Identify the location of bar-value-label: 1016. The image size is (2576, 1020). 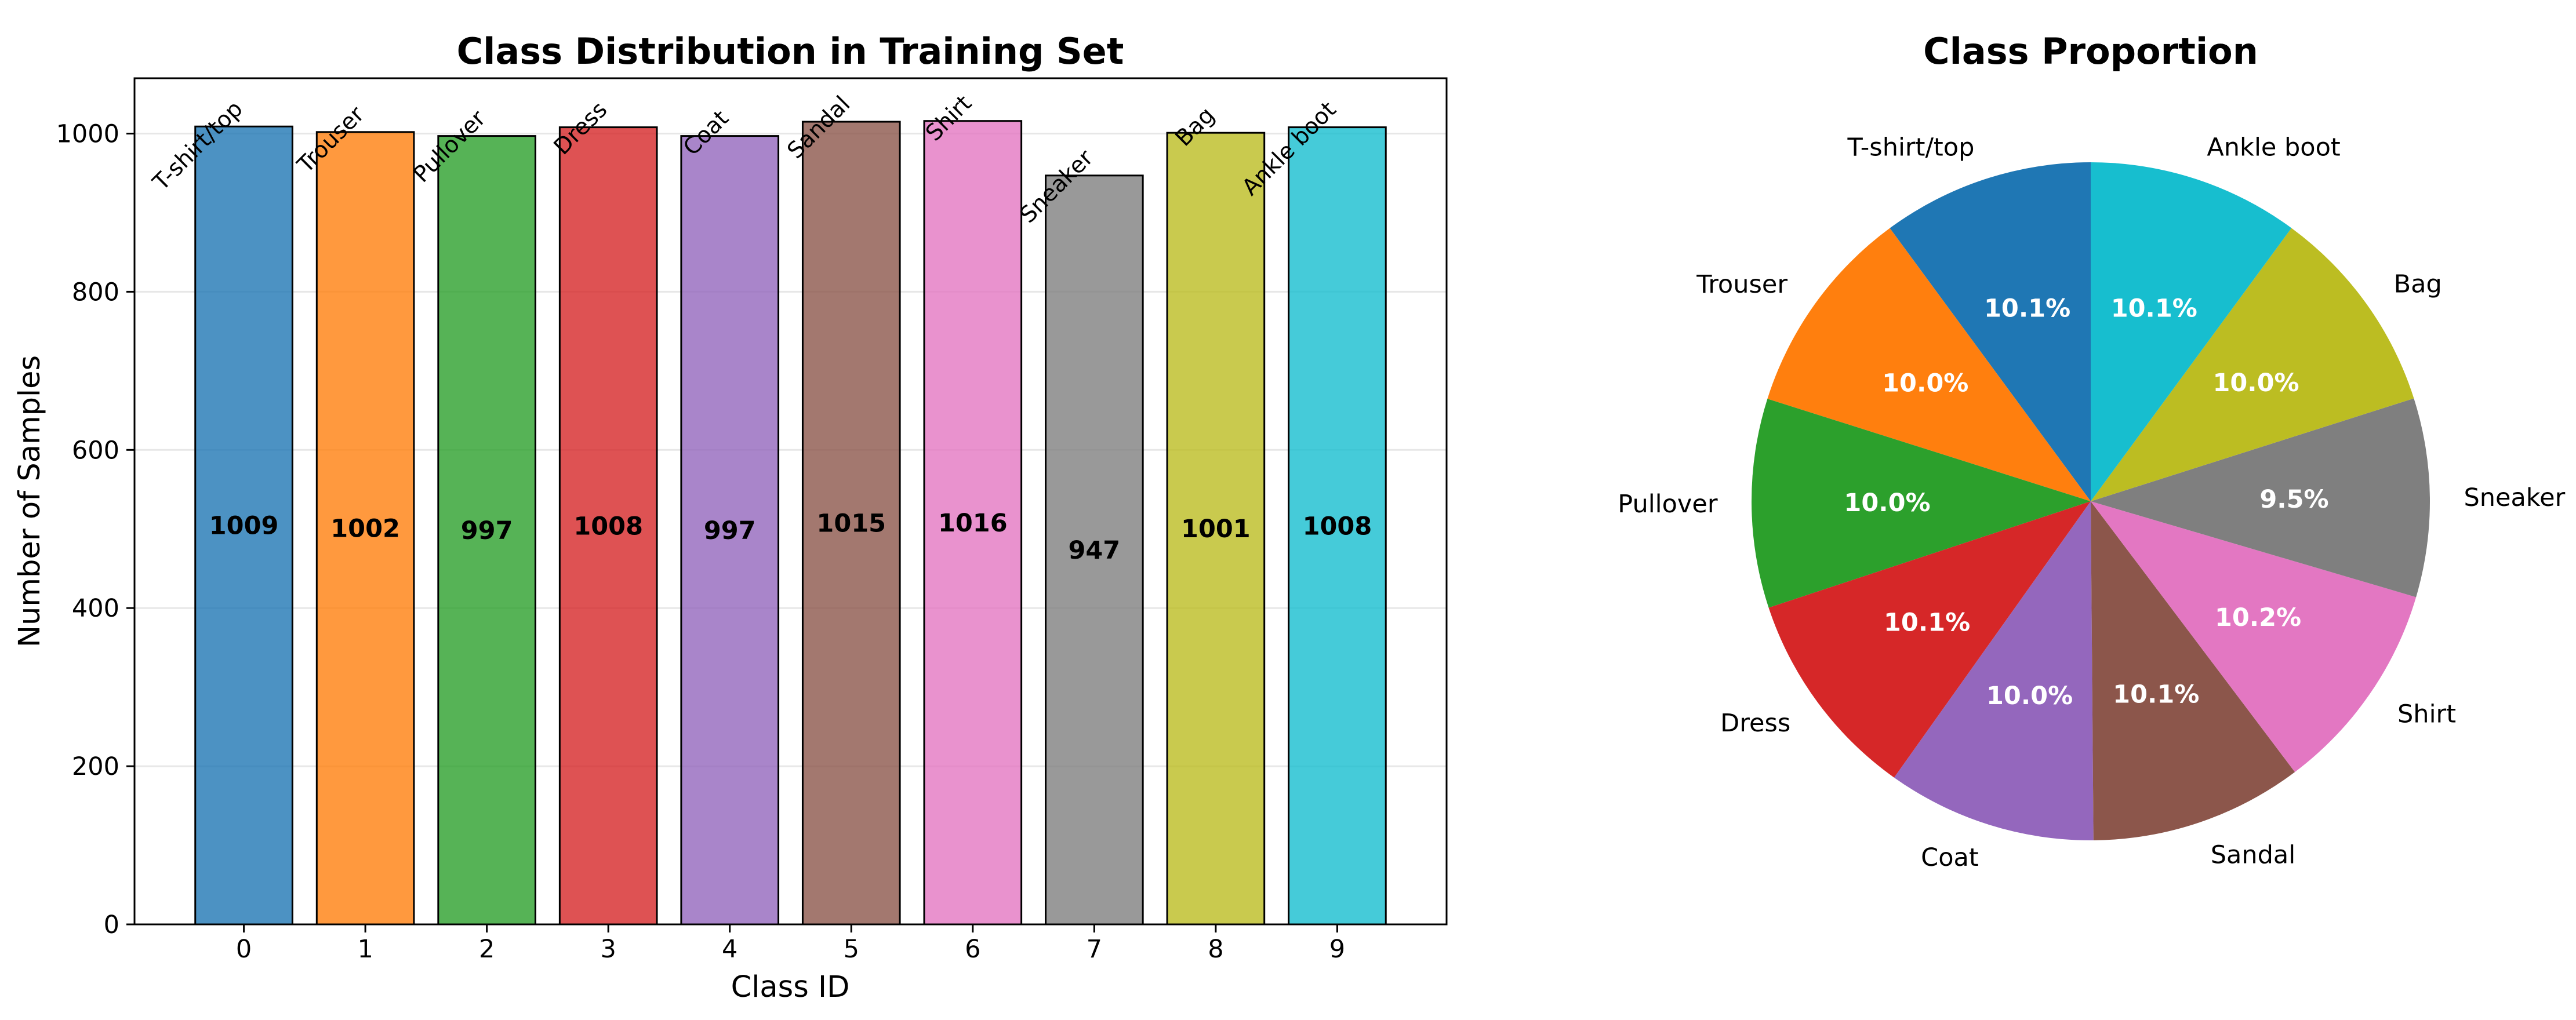
(973, 524).